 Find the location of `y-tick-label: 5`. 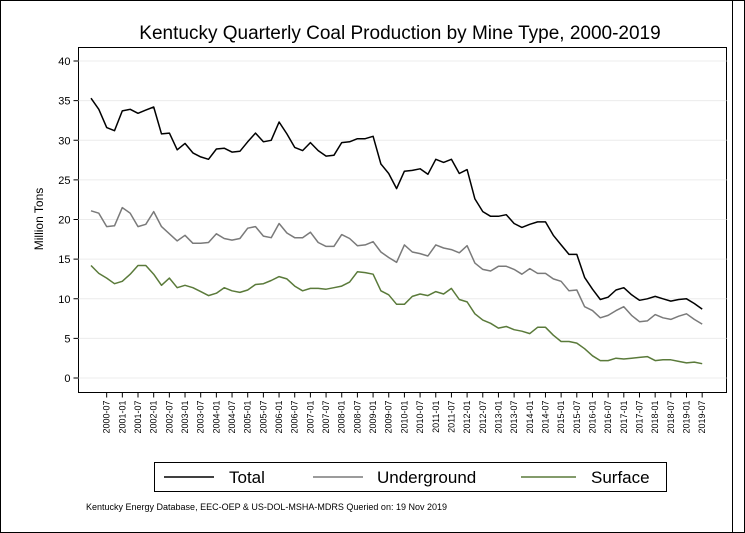

y-tick-label: 5 is located at coordinates (67, 339).